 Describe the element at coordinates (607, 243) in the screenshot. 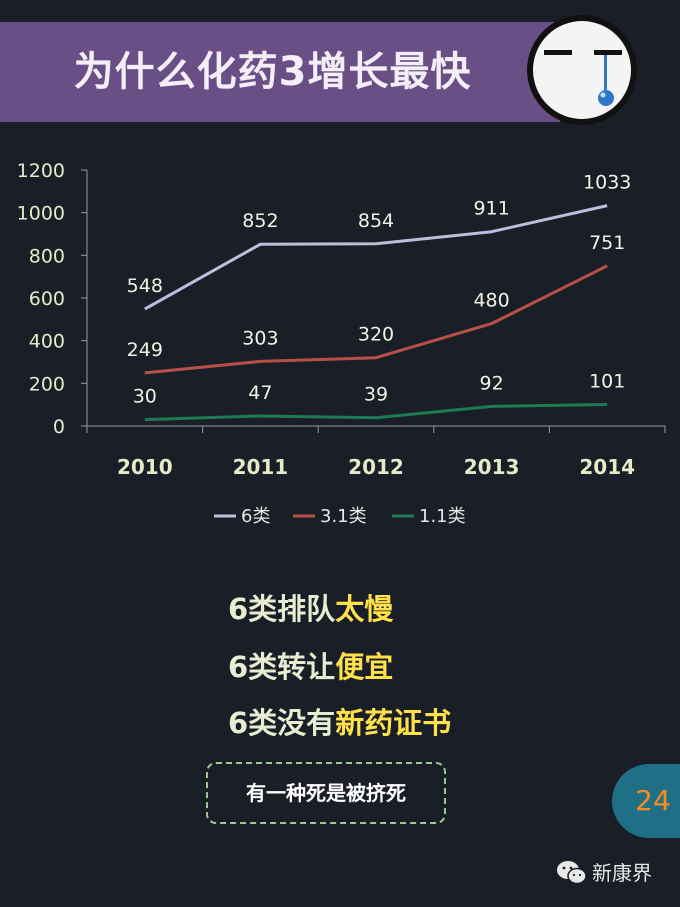

I see `data-label: 751` at that location.